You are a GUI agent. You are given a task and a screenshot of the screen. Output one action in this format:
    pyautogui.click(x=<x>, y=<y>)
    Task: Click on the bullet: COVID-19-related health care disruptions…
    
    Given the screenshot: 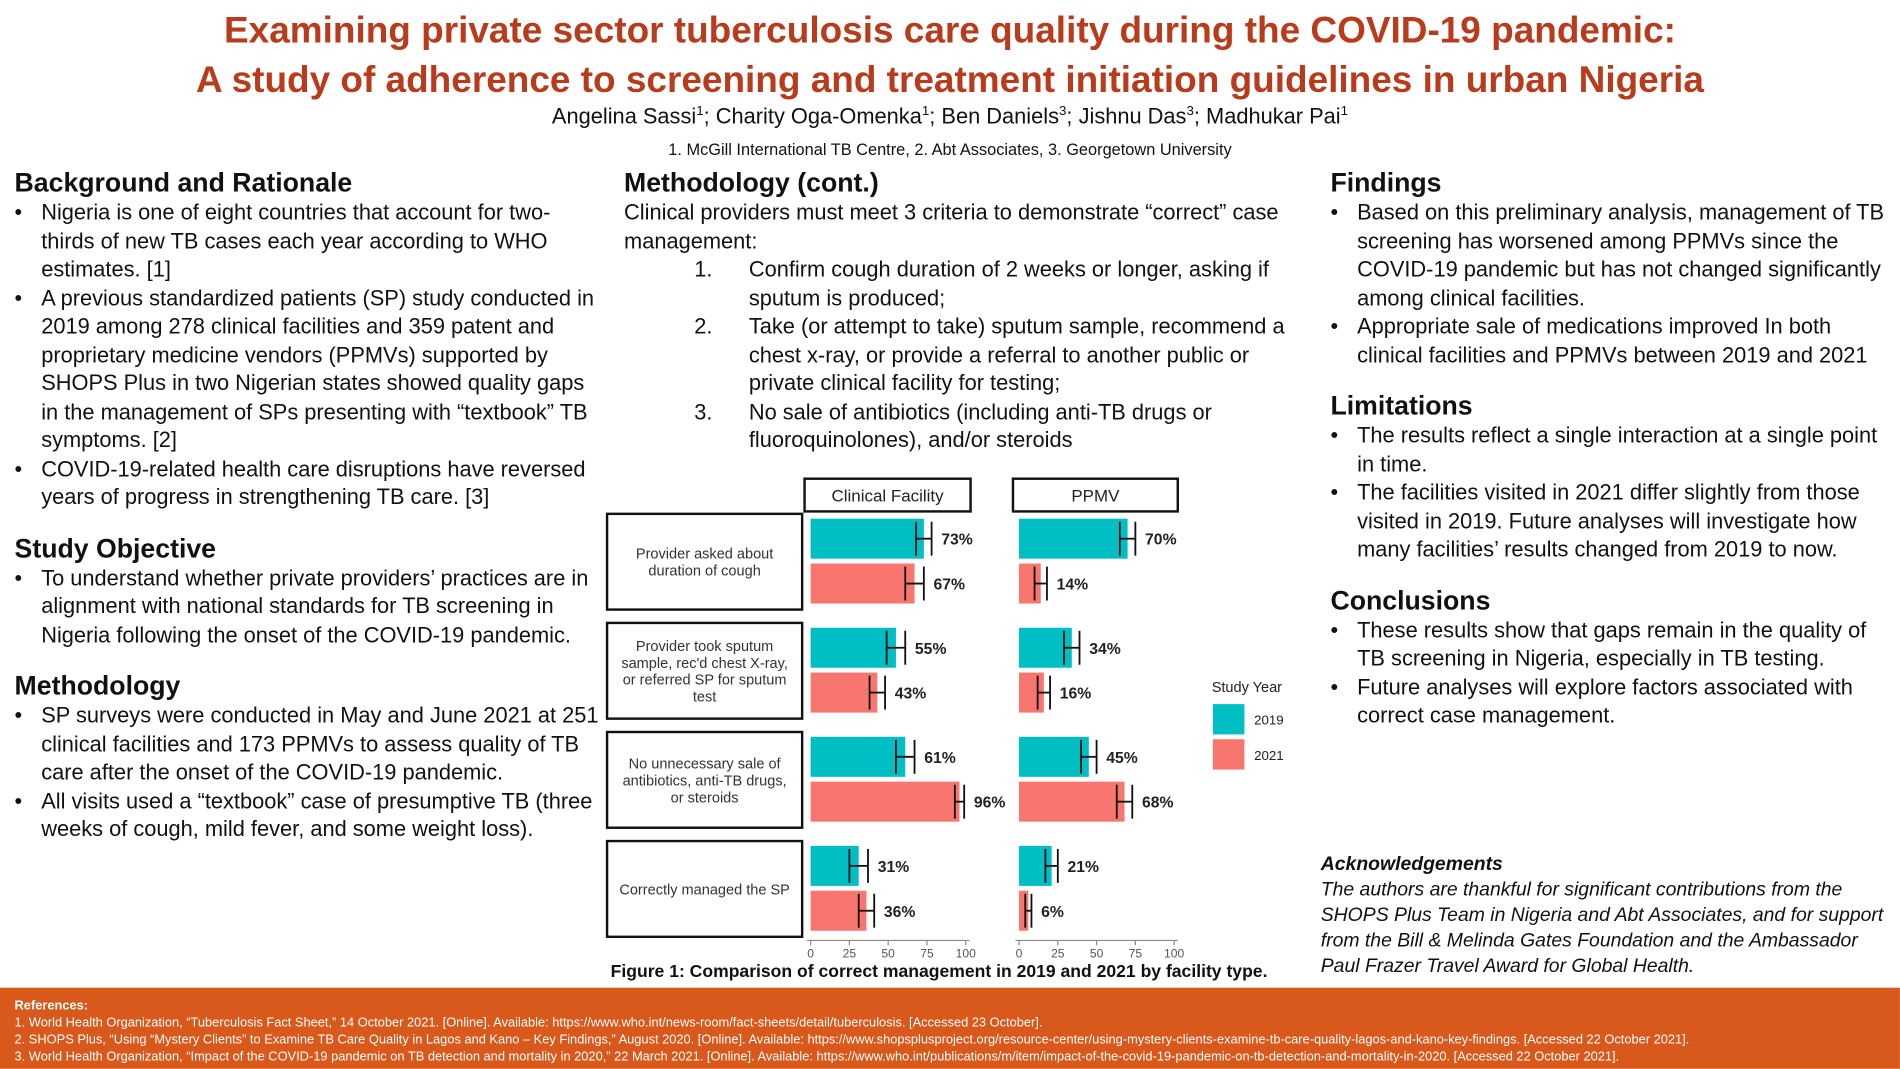 What is the action you would take?
    pyautogui.click(x=307, y=483)
    